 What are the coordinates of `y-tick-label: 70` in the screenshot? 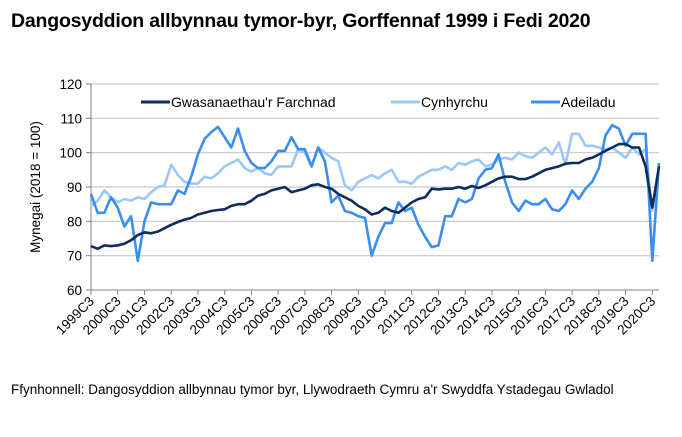 It's located at (74, 256).